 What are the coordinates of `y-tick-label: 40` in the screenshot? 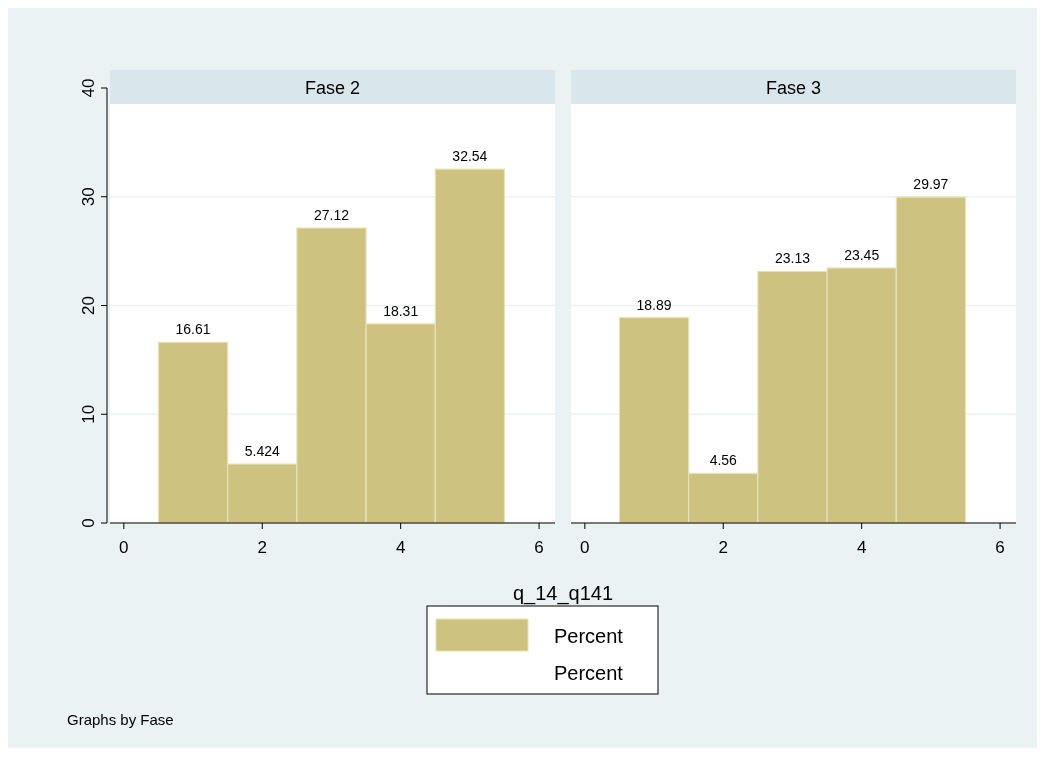 It's located at (88, 88).